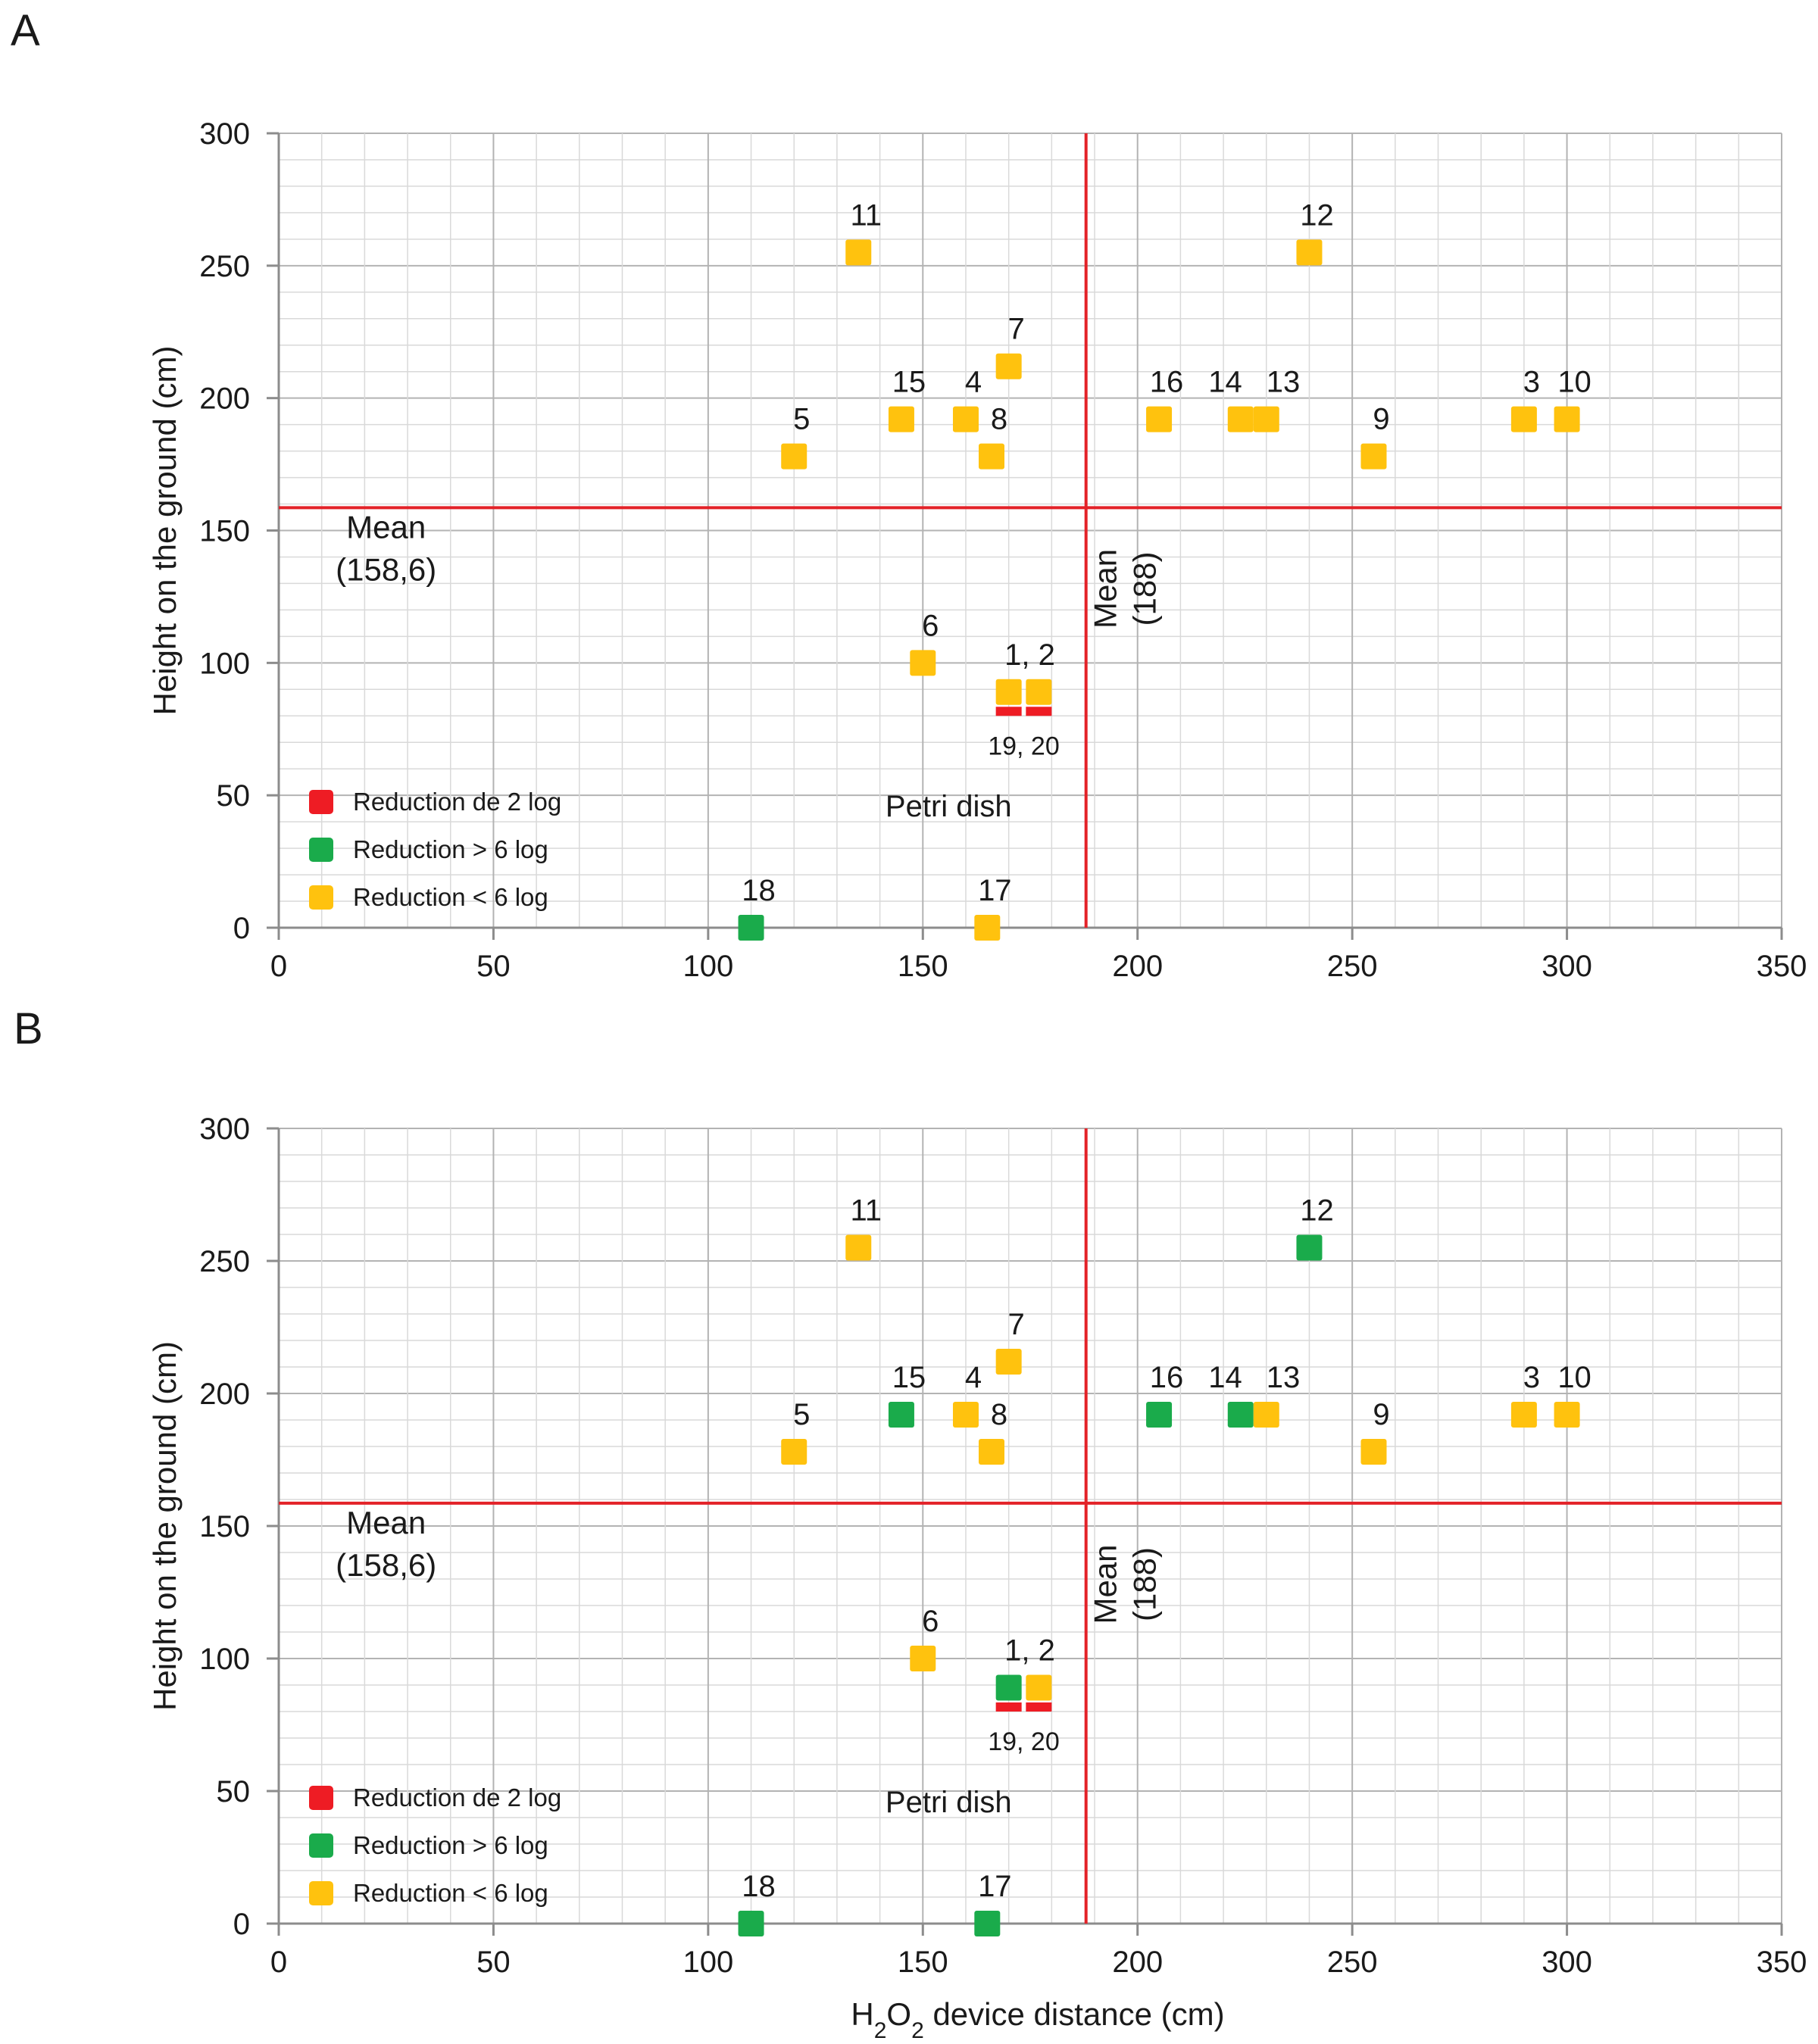 The width and height of the screenshot is (1818, 2044). I want to click on point-label: 18, so click(759, 890).